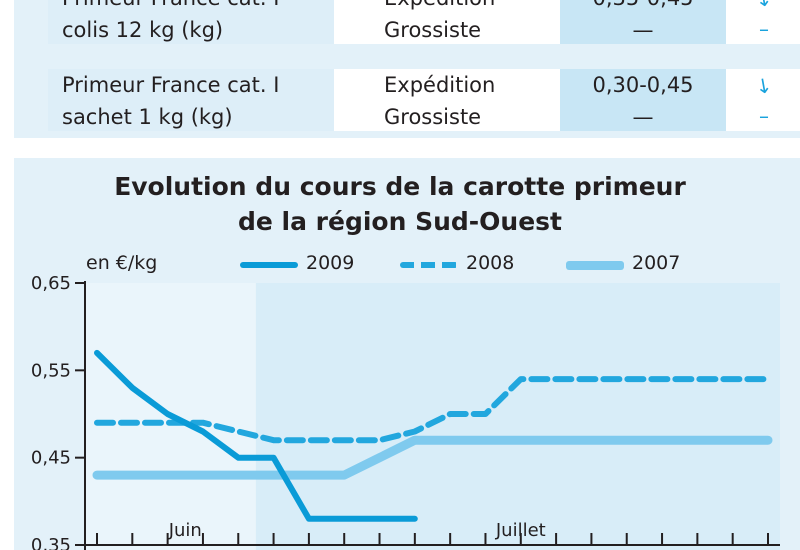 This screenshot has width=800, height=550. What do you see at coordinates (51, 370) in the screenshot?
I see `y-tick-label: 0,55` at bounding box center [51, 370].